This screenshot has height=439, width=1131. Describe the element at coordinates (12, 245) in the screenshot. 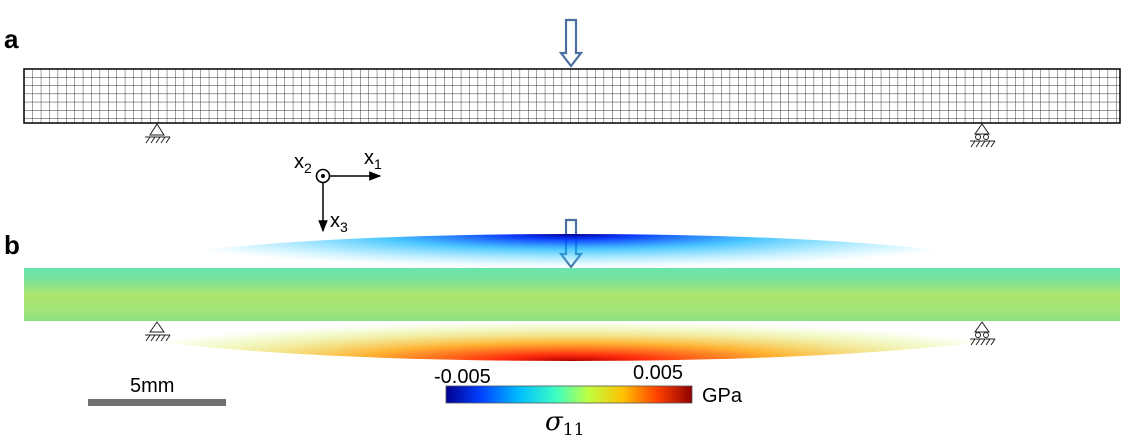

I see `panel-b-label: b` at that location.